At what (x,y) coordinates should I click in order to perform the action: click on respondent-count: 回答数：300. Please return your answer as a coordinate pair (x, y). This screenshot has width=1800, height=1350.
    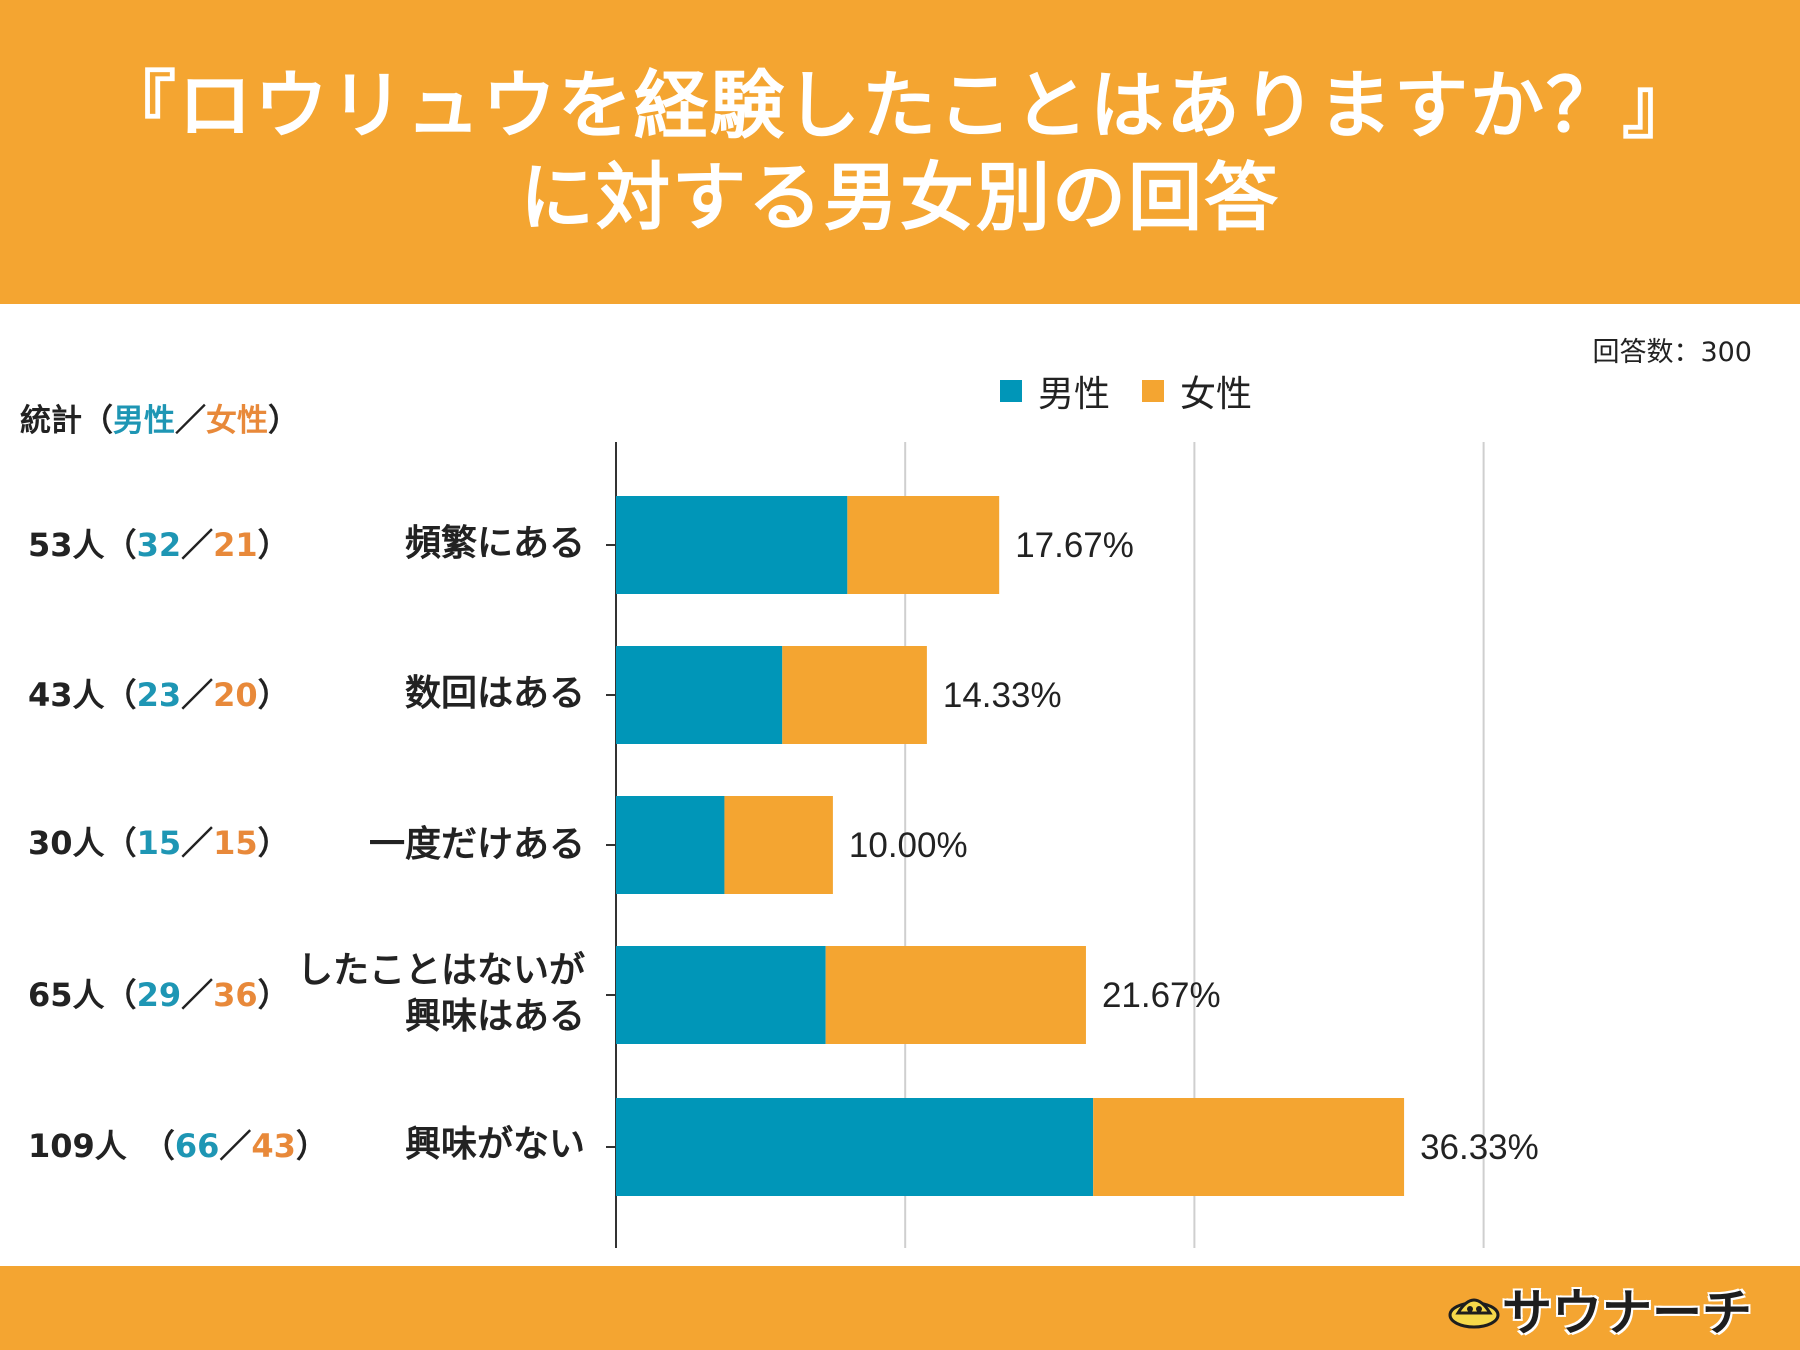
    Looking at the image, I should click on (1672, 352).